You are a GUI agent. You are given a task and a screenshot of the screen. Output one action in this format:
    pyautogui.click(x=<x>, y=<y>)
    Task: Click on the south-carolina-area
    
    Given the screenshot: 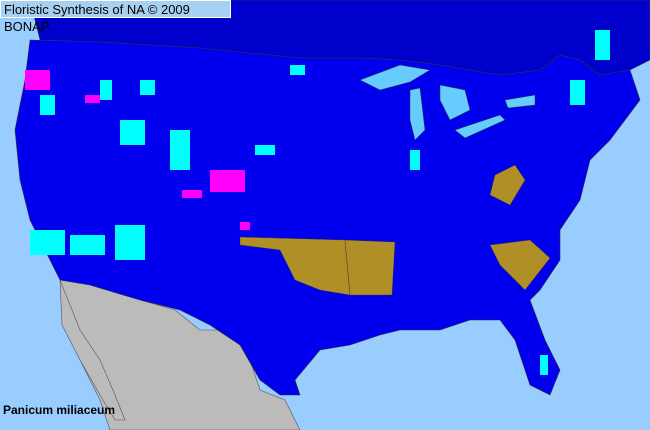 What is the action you would take?
    pyautogui.click(x=520, y=265)
    